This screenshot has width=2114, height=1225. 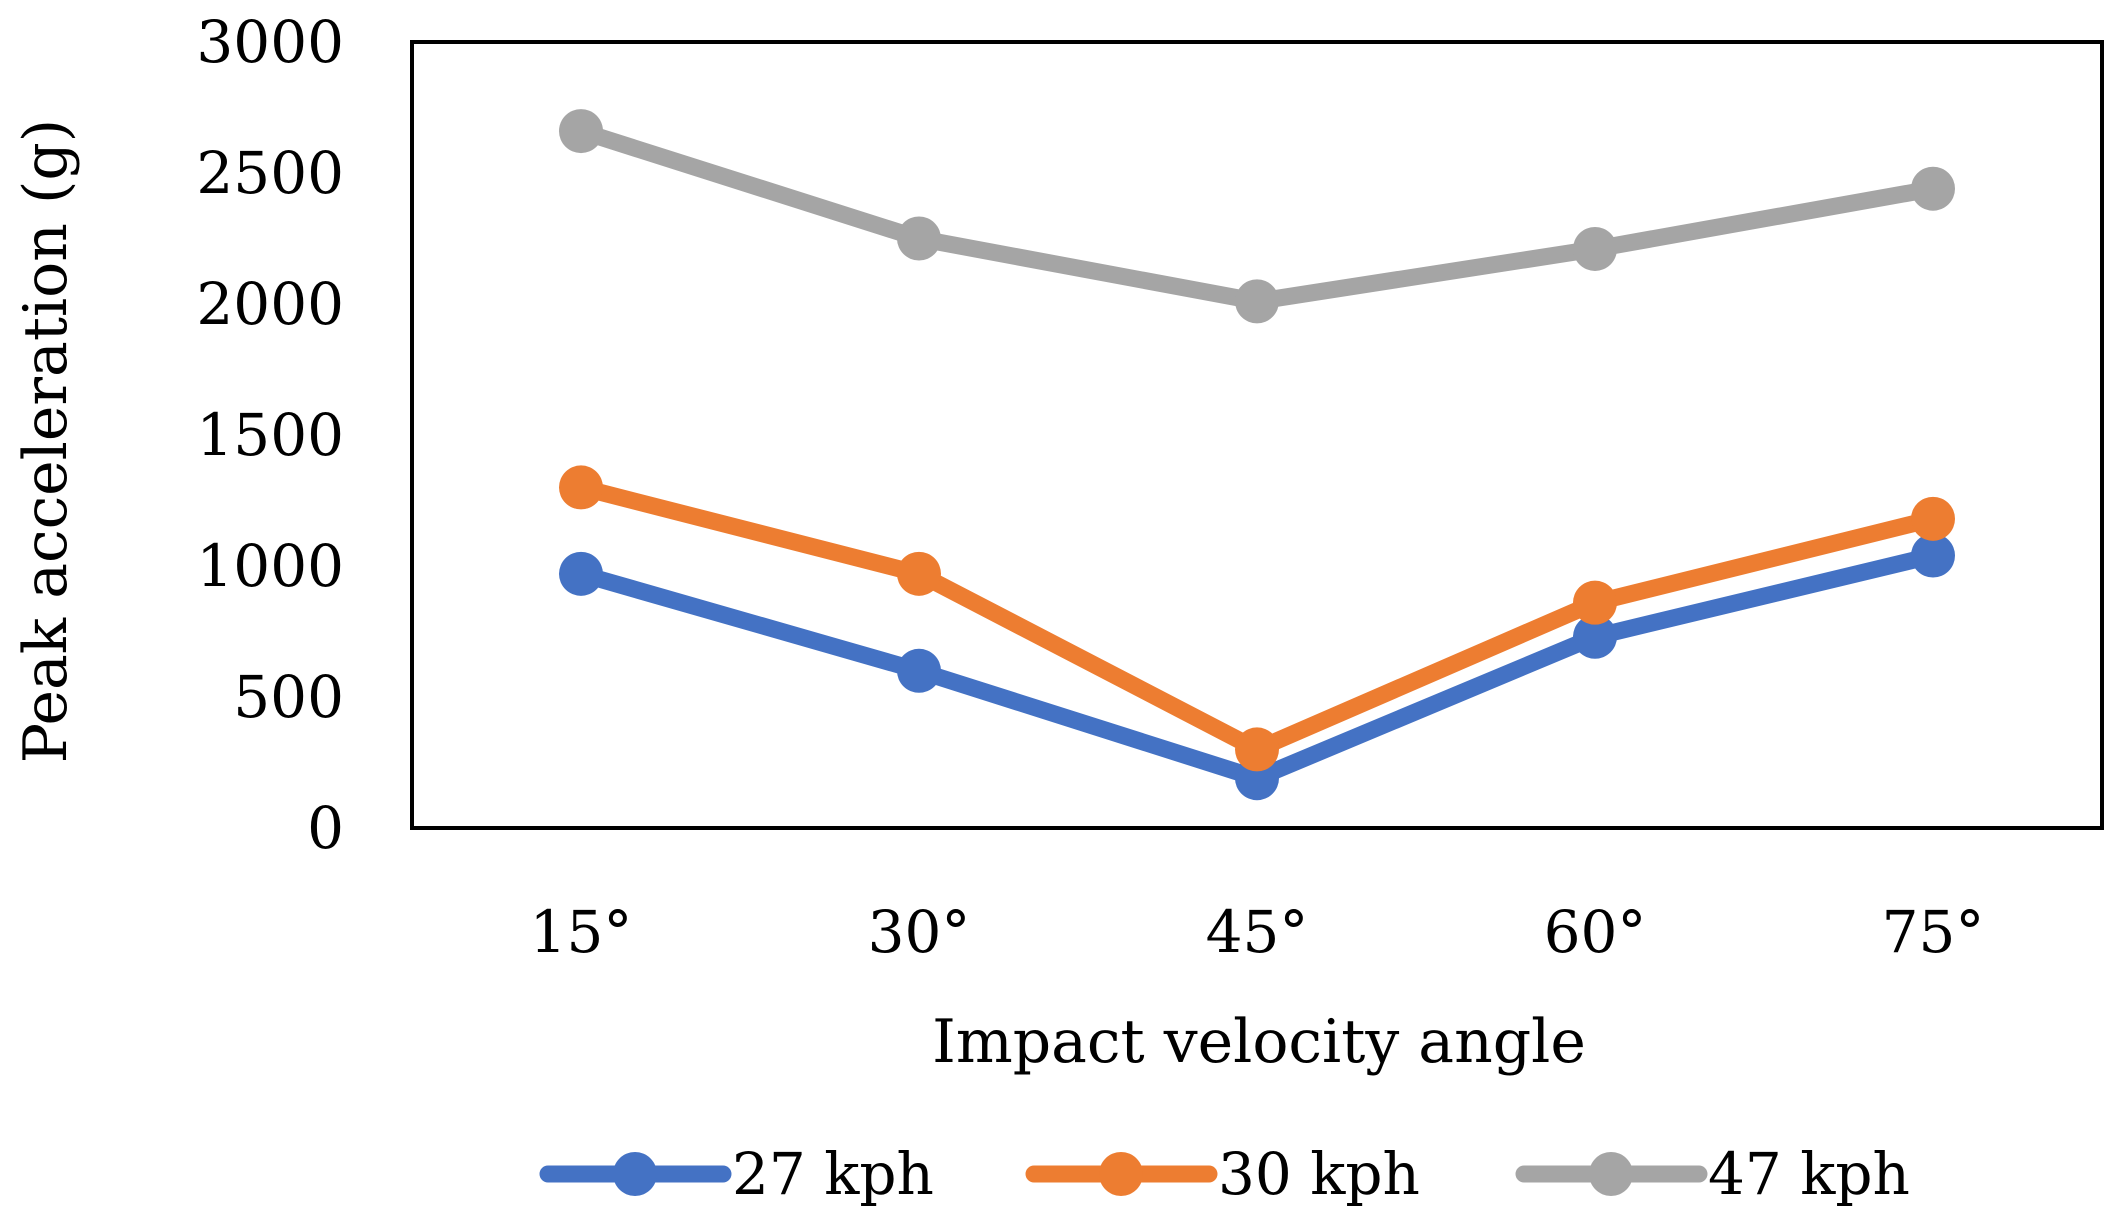 What do you see at coordinates (270, 42) in the screenshot?
I see `y-tick-label: 3000` at bounding box center [270, 42].